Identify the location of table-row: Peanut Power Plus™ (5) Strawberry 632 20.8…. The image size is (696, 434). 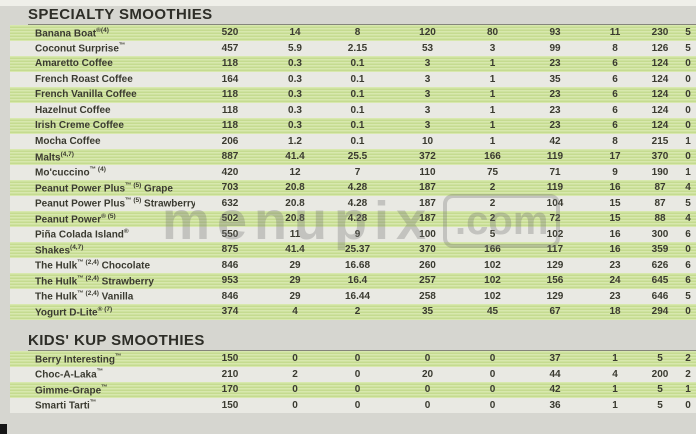
(353, 203).